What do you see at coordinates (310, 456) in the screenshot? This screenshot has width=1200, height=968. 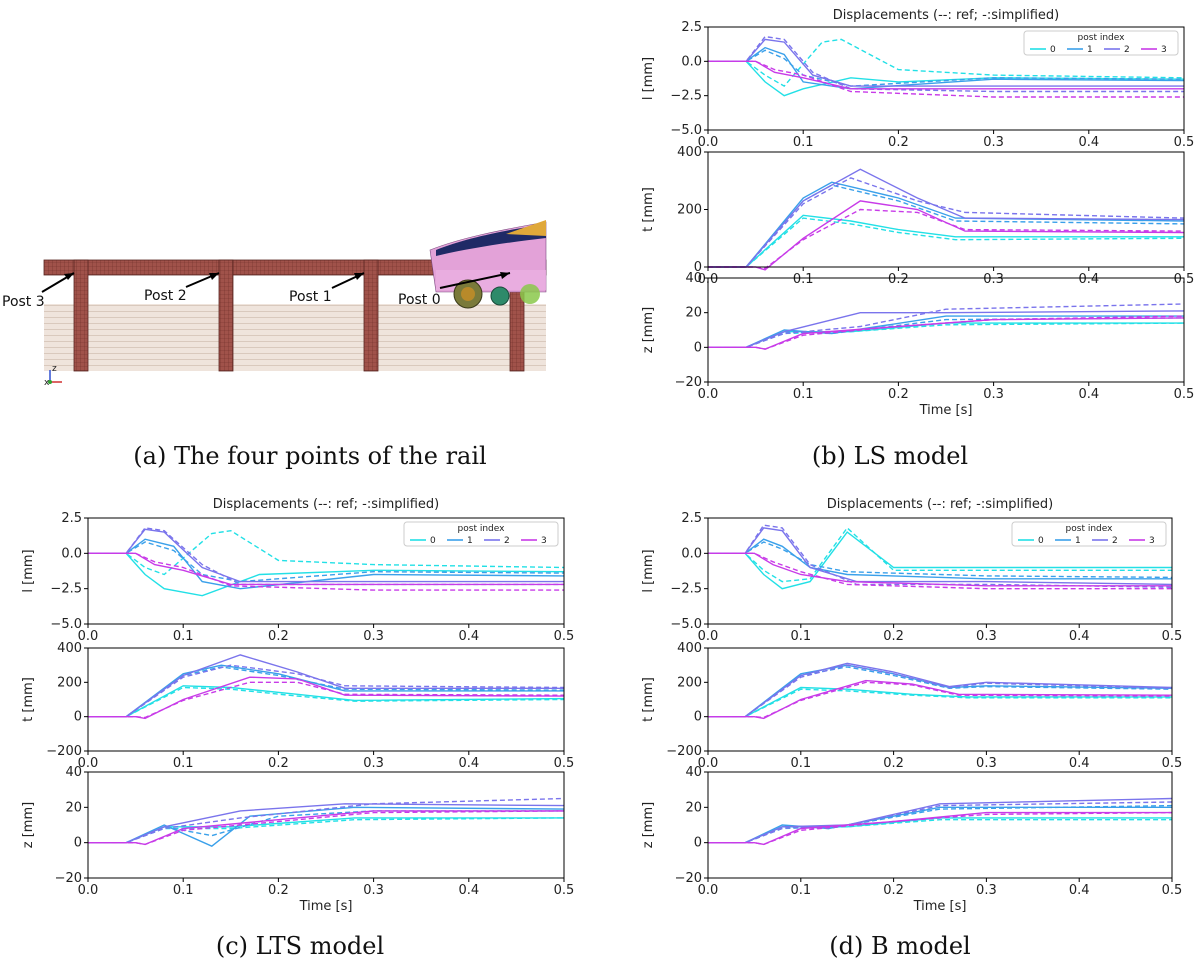 I see `caption-a: (a) The four points of the rail` at bounding box center [310, 456].